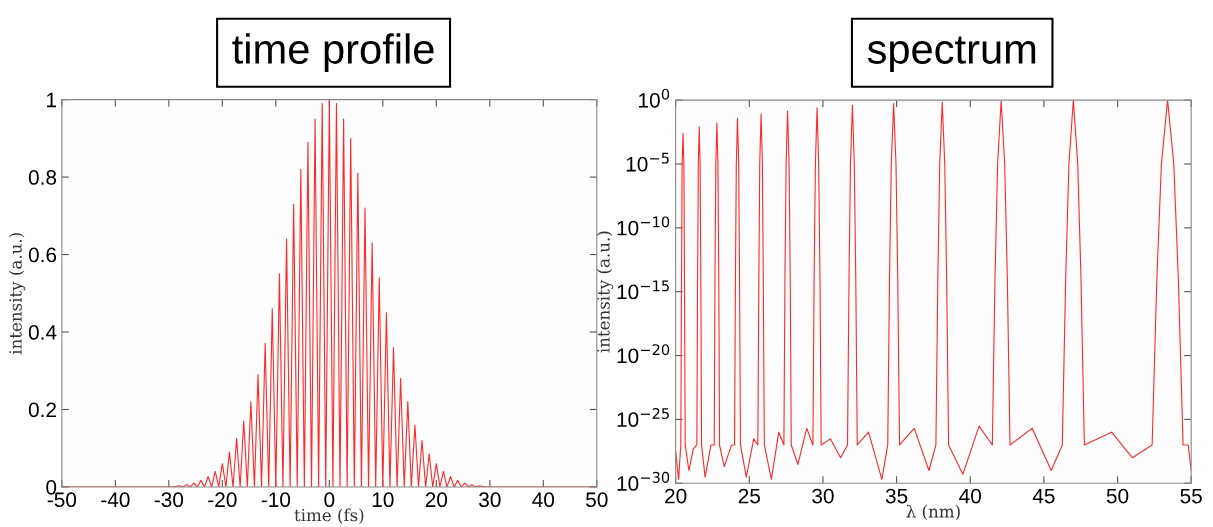 Image resolution: width=1213 pixels, height=527 pixels. What do you see at coordinates (643, 226) in the screenshot?
I see `y-tick-label: 10$^{−10}$` at bounding box center [643, 226].